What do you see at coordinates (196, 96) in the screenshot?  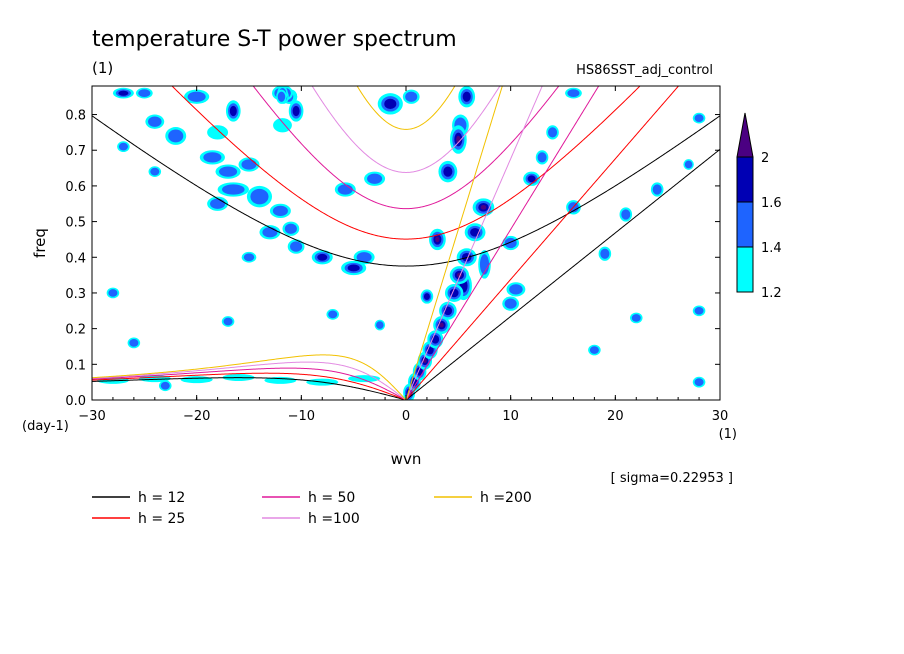 I see `contour-patch-2-inner` at bounding box center [196, 96].